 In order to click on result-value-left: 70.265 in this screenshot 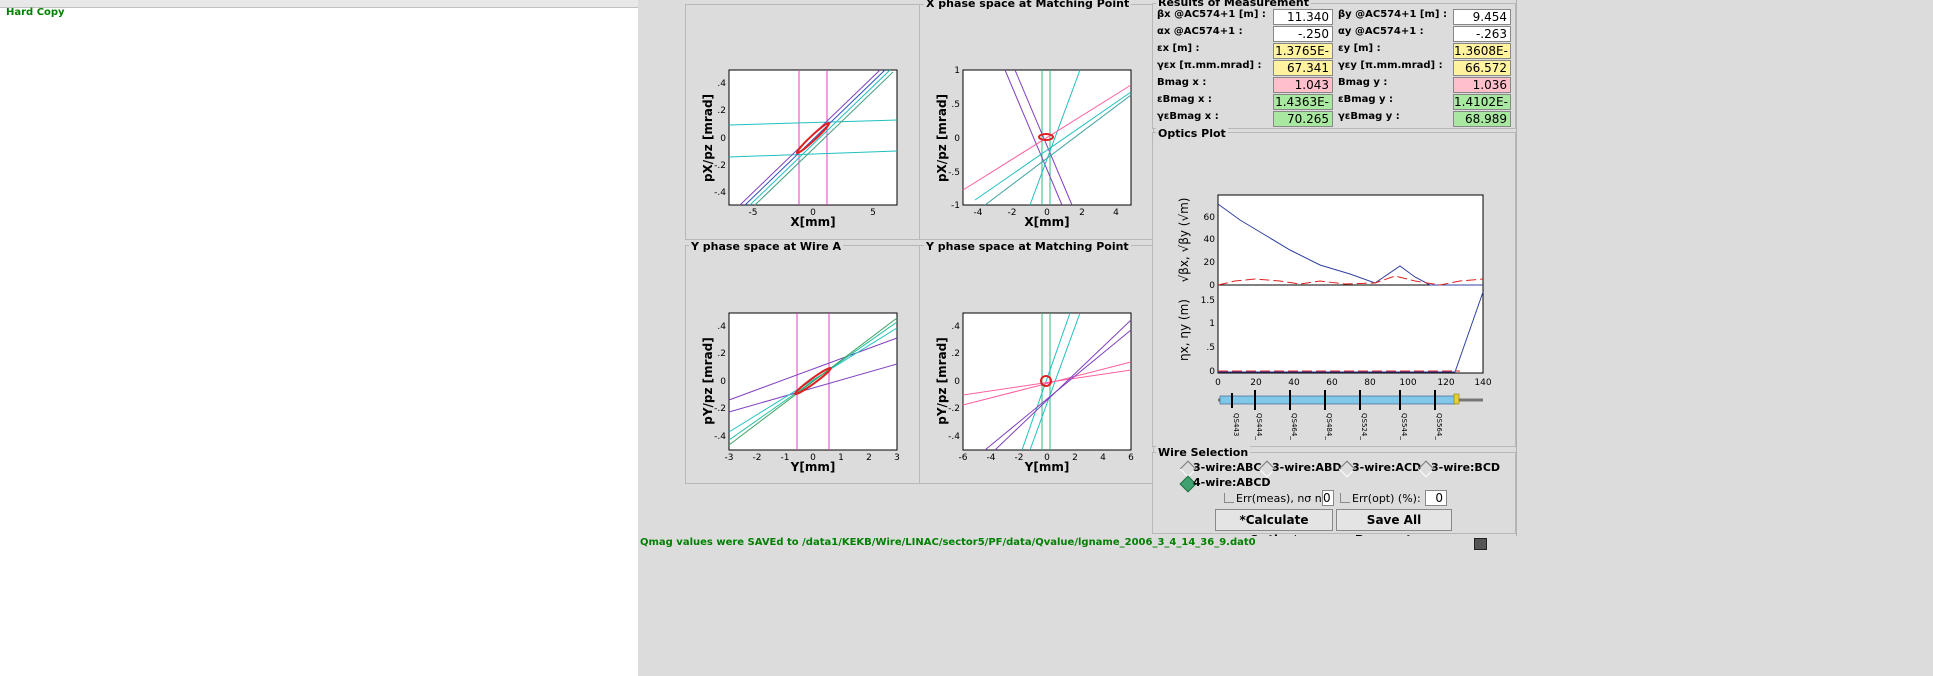, I will do `click(1303, 119)`.